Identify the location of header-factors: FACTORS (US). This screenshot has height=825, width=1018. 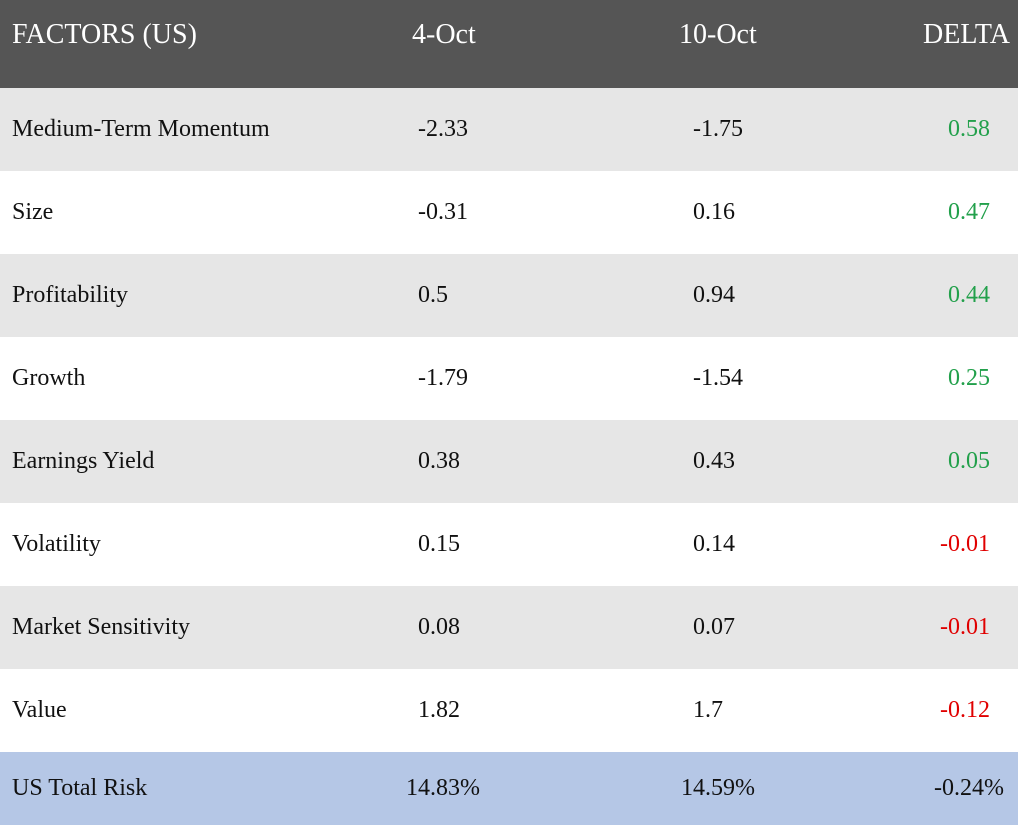
(104, 34).